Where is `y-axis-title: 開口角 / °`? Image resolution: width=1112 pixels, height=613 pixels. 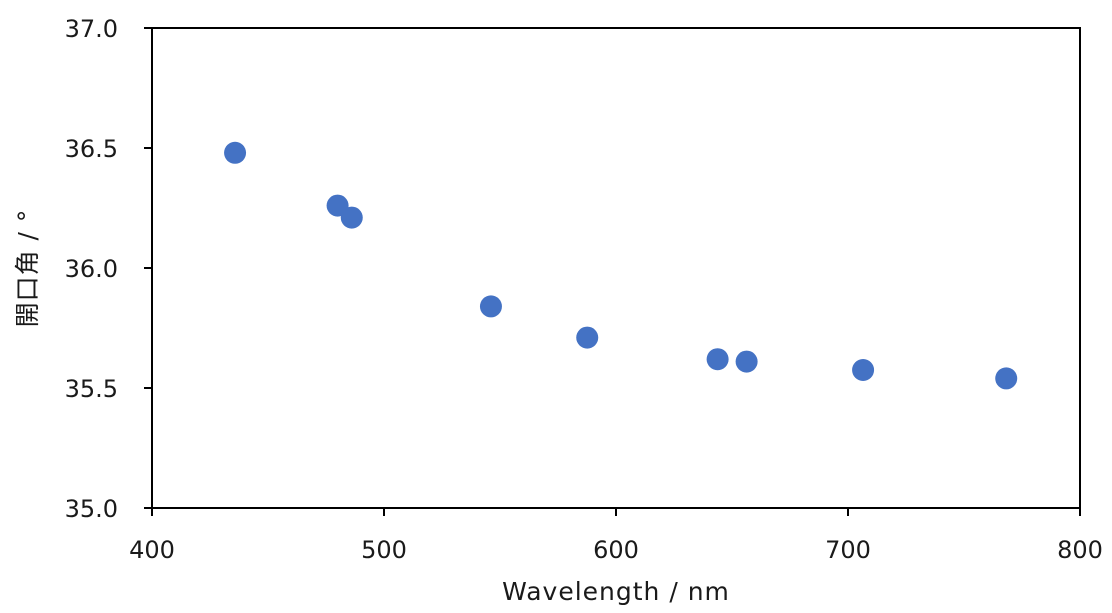
y-axis-title: 開口角 / ° is located at coordinates (27, 268).